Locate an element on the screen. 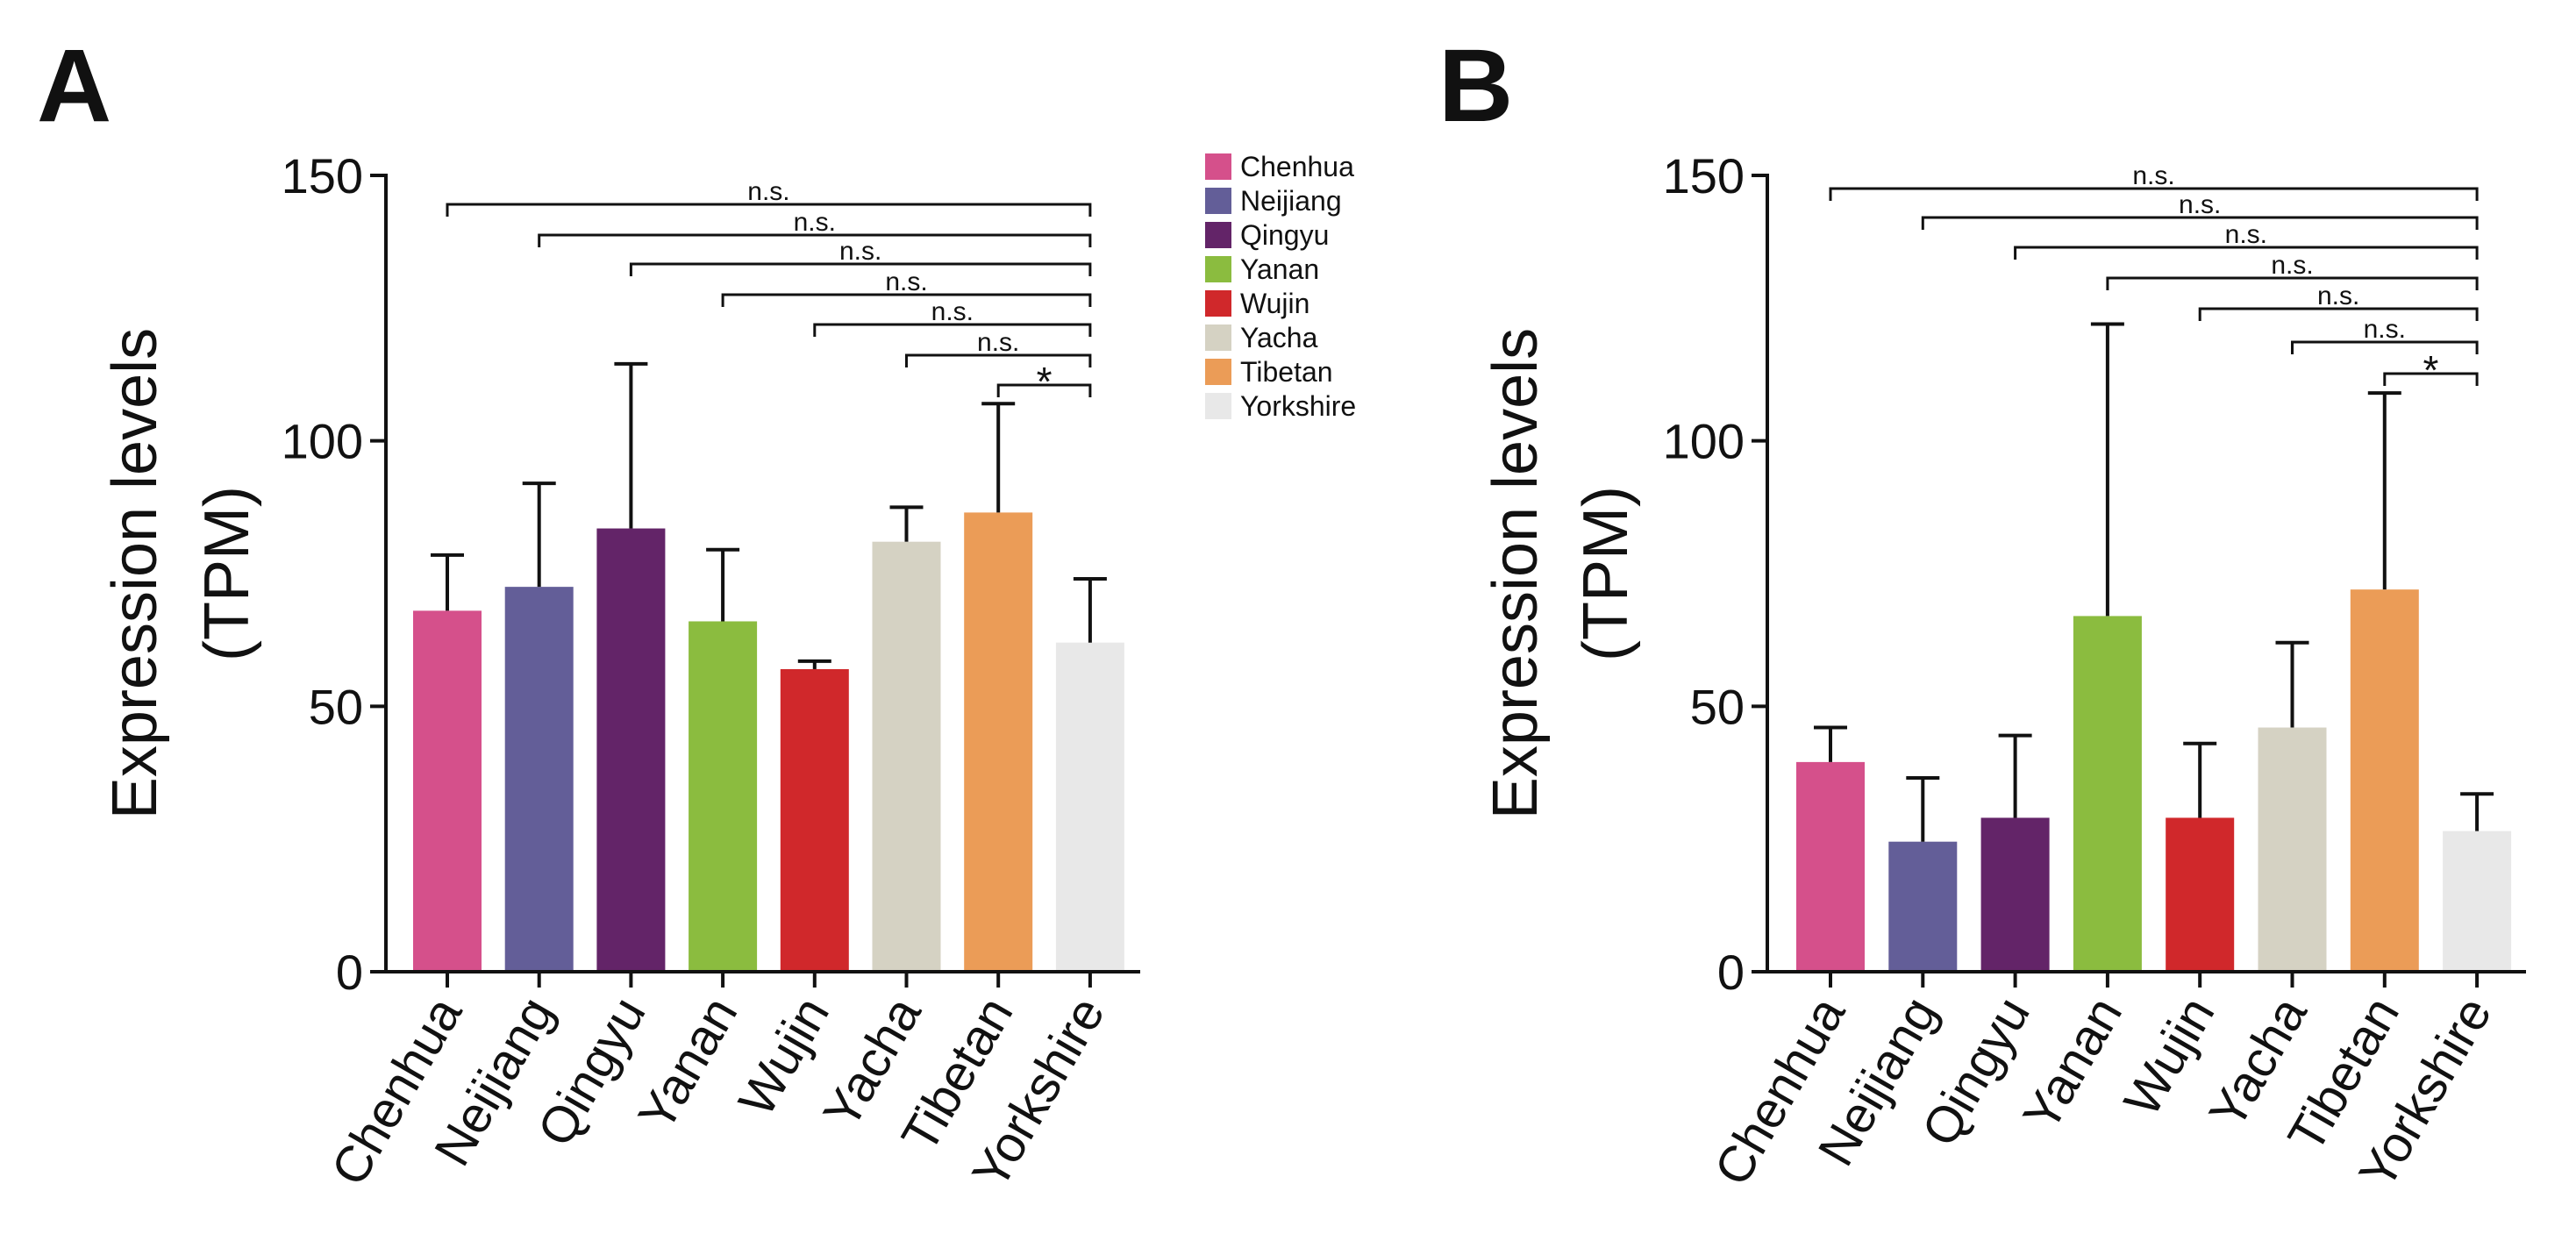 This screenshot has height=1248, width=2576. panel-a-bar-chenhua is located at coordinates (448, 791).